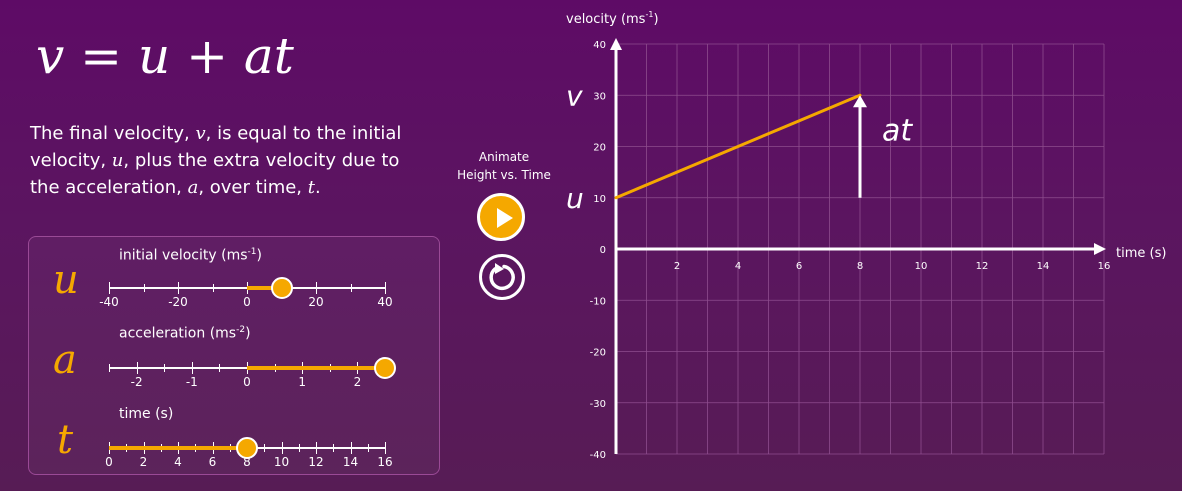 The image size is (1182, 491). Describe the element at coordinates (247, 462) in the screenshot. I see `time-tick-label: 8` at that location.